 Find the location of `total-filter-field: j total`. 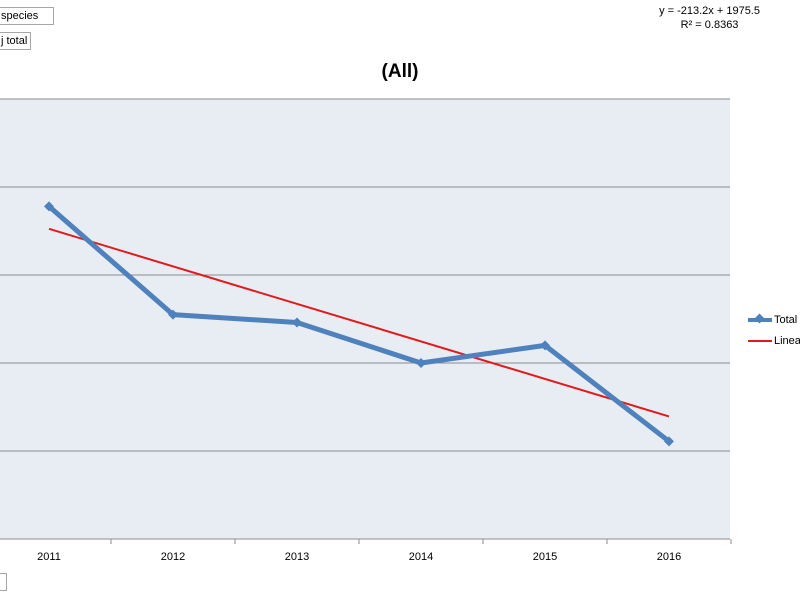

total-filter-field: j total is located at coordinates (15, 41).